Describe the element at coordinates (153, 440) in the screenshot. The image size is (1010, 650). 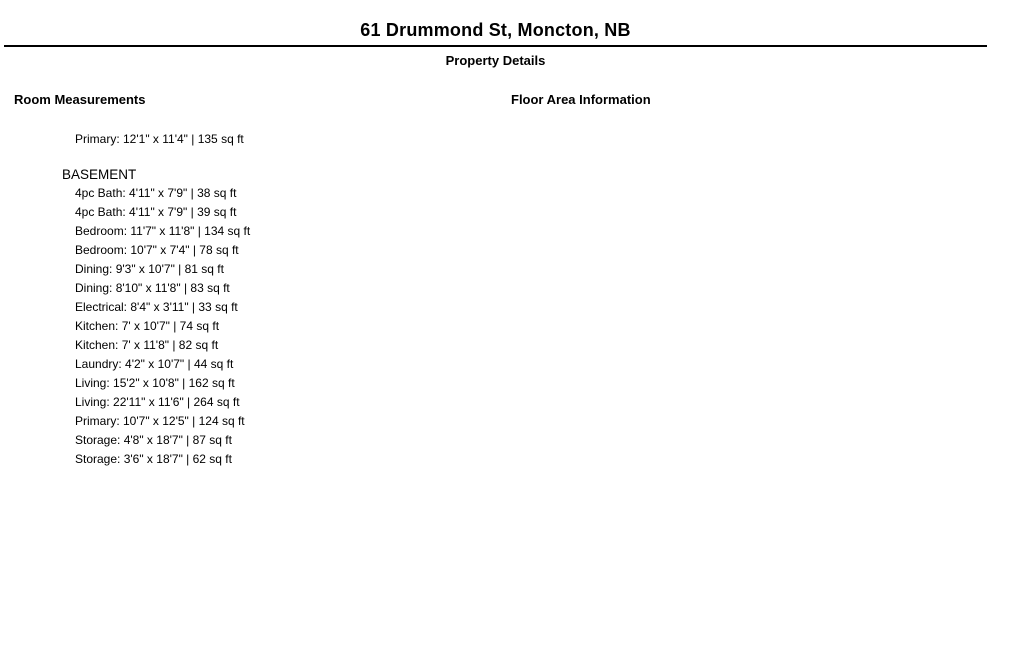
I see `room-measurement-item: Storage: 4'8" x 18'7" | 87 sq ft` at that location.